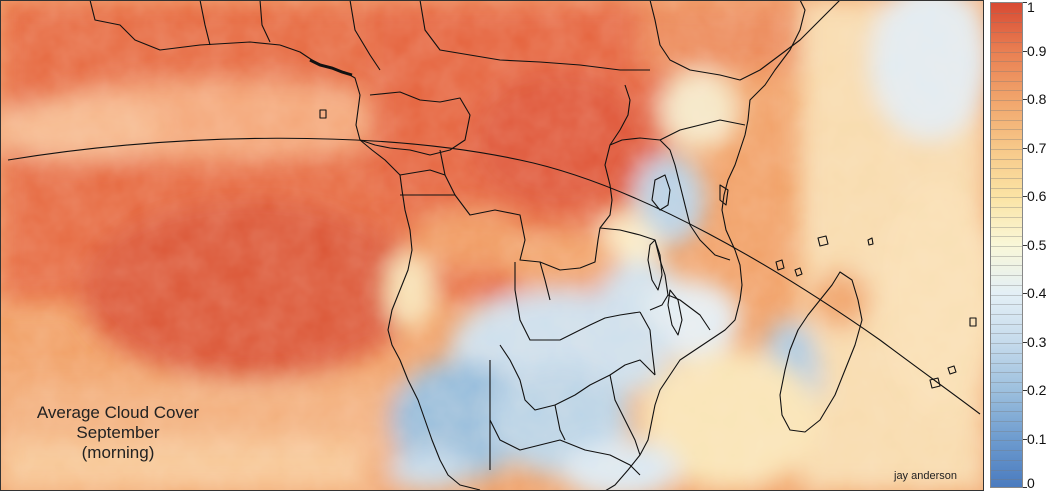 Image resolution: width=1054 pixels, height=491 pixels. What do you see at coordinates (1037, 293) in the screenshot?
I see `scale-tick-label: 0.4` at bounding box center [1037, 293].